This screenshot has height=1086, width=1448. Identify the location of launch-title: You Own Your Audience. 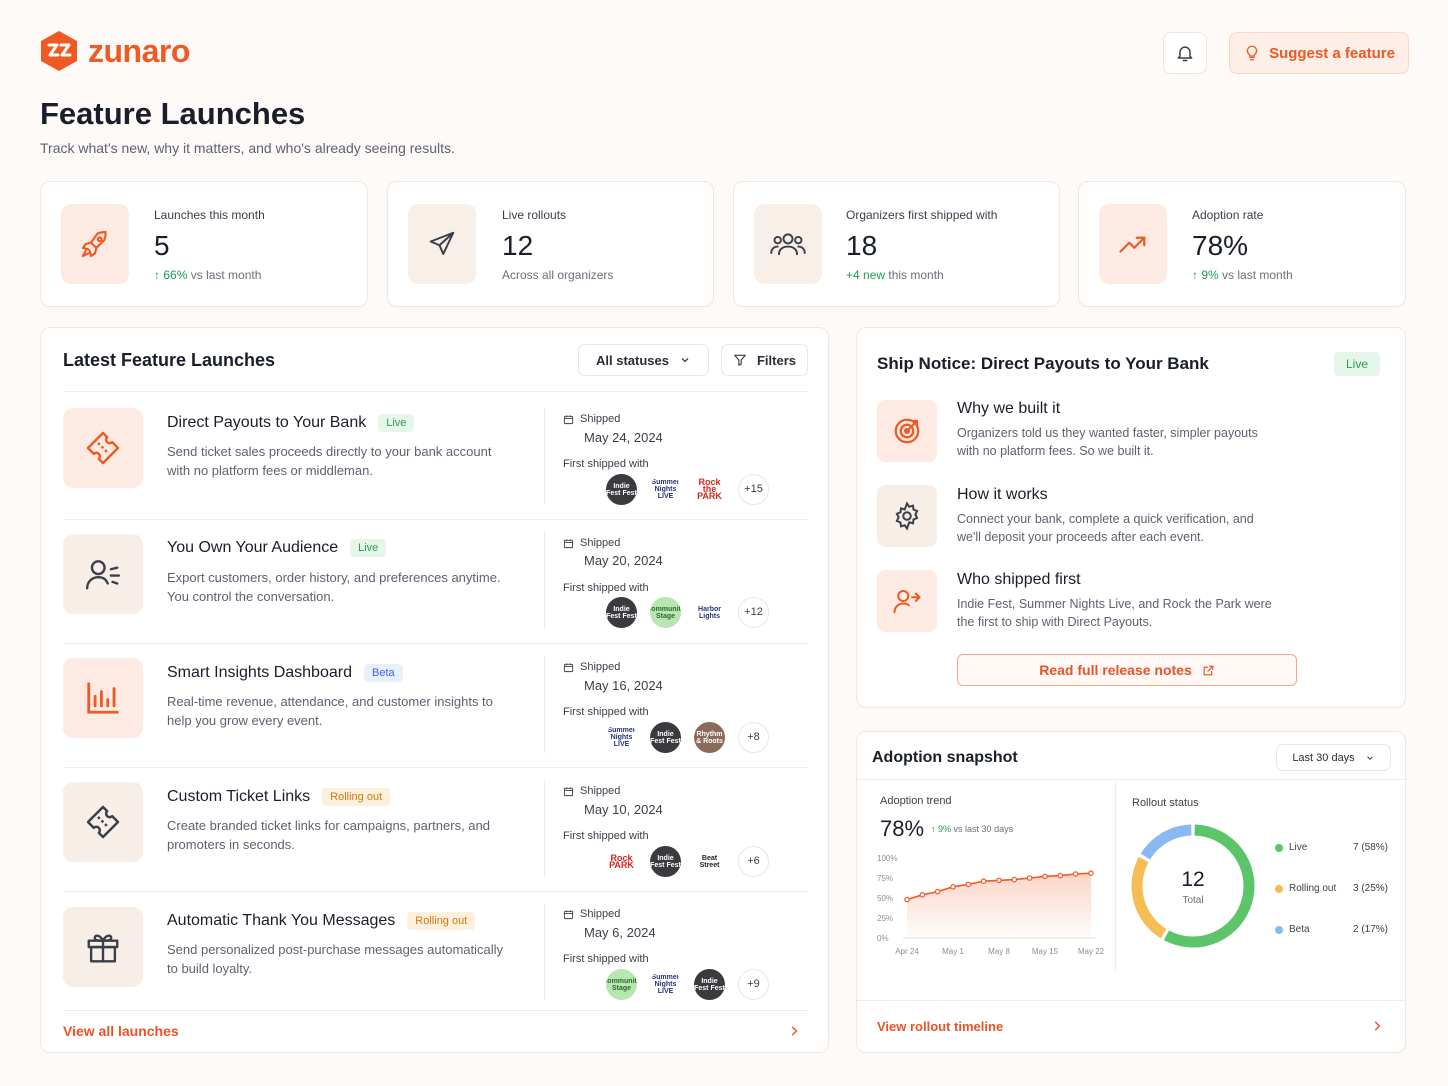
(253, 547).